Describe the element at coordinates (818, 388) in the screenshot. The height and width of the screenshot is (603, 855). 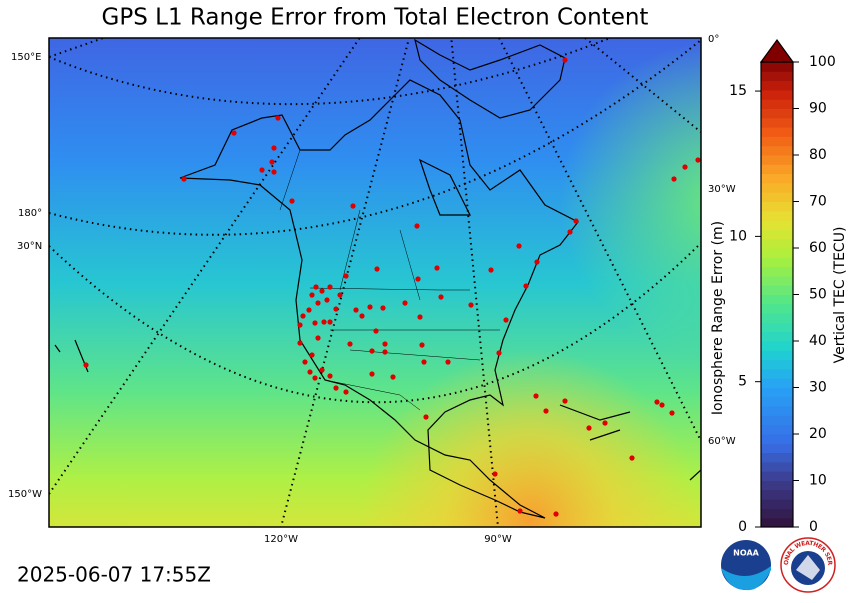
I see `tick-label: 30` at that location.